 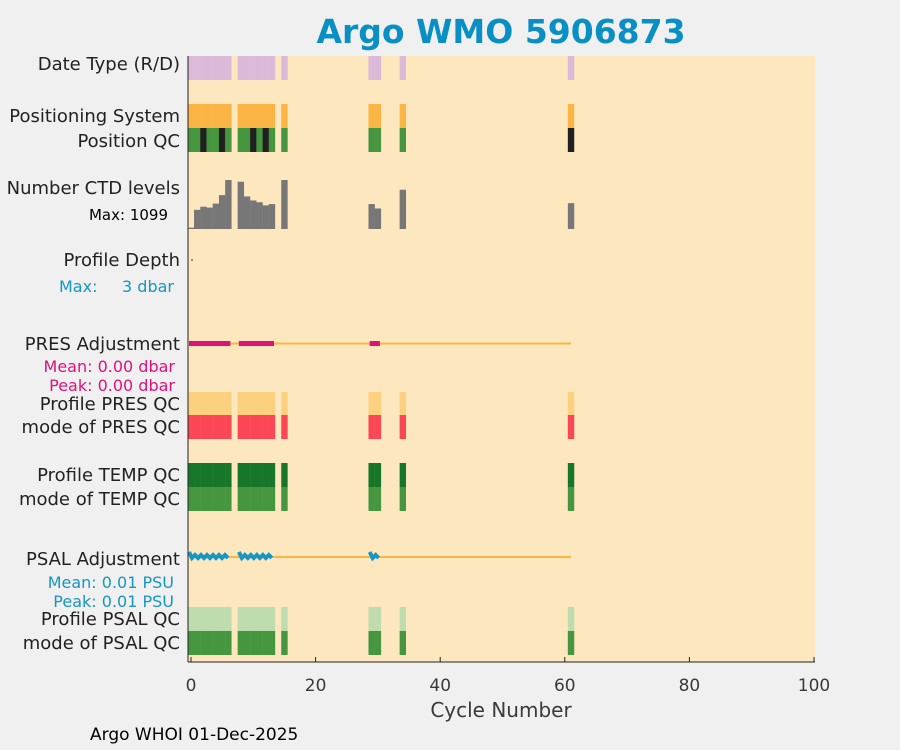 I want to click on ctd-cycle-9-bar, so click(x=247, y=212).